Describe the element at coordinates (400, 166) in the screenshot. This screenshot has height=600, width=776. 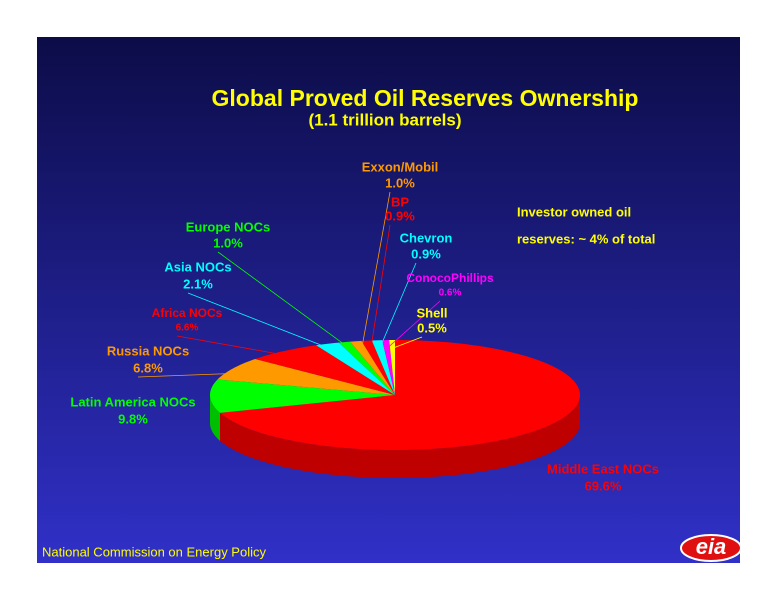
I see `category-label: Exxon/Mobil` at that location.